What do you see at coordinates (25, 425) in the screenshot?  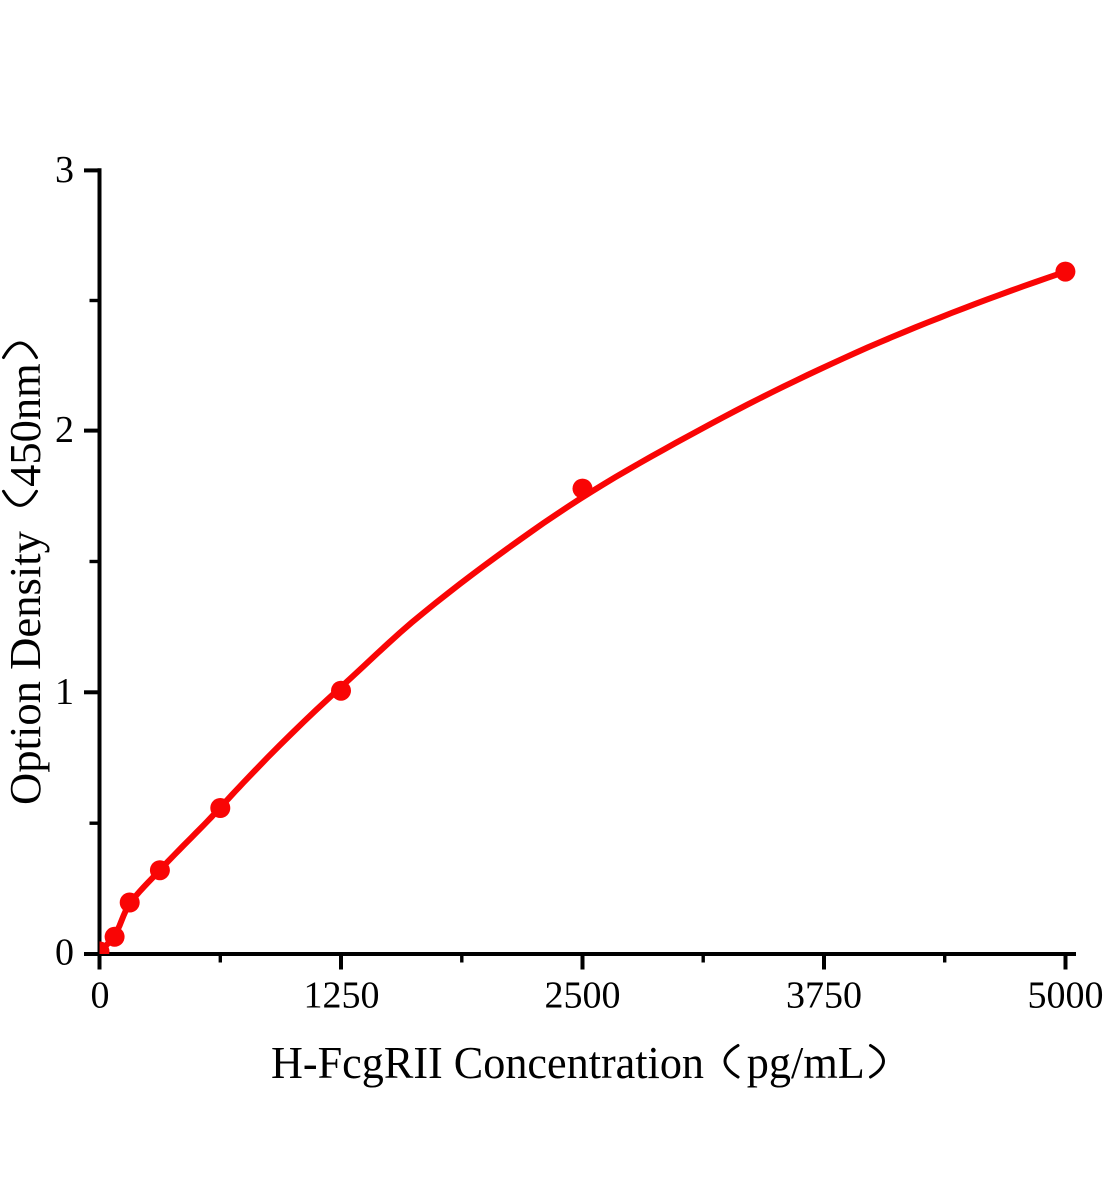 I see `svg-text: 450nm` at bounding box center [25, 425].